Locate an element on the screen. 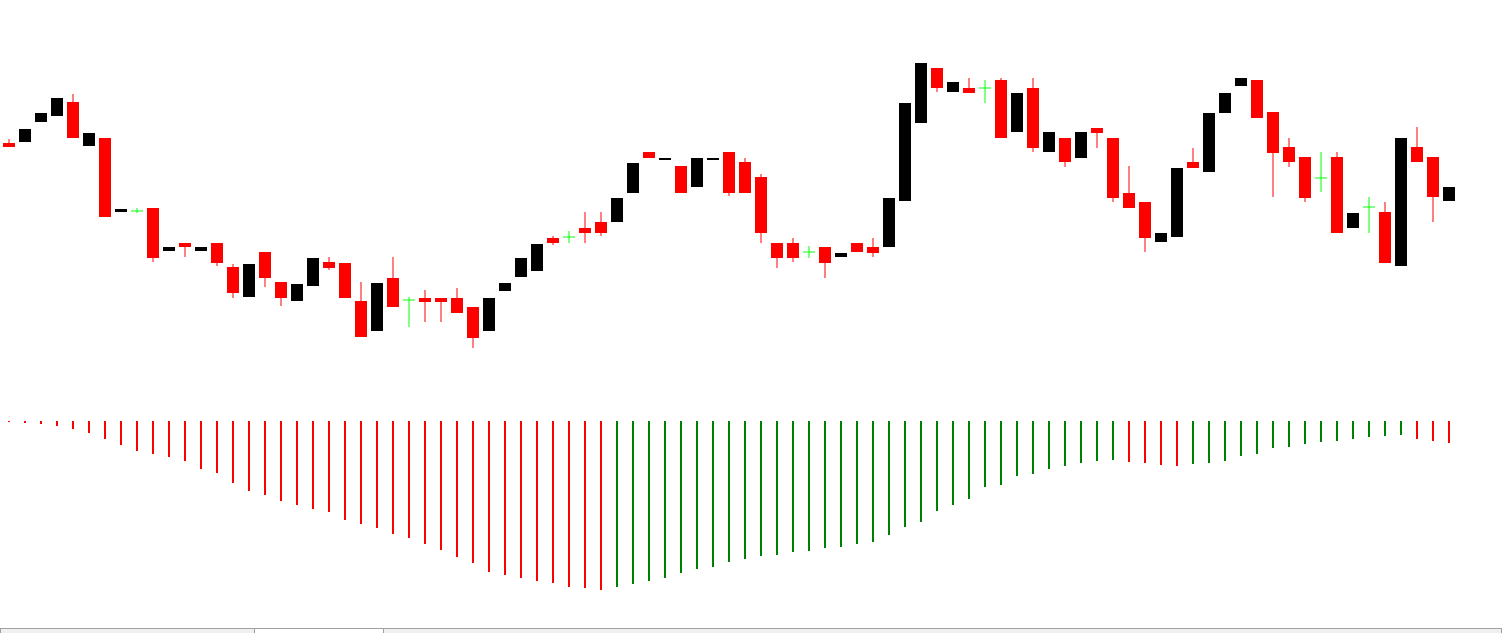  tab-strip is located at coordinates (751, 630).